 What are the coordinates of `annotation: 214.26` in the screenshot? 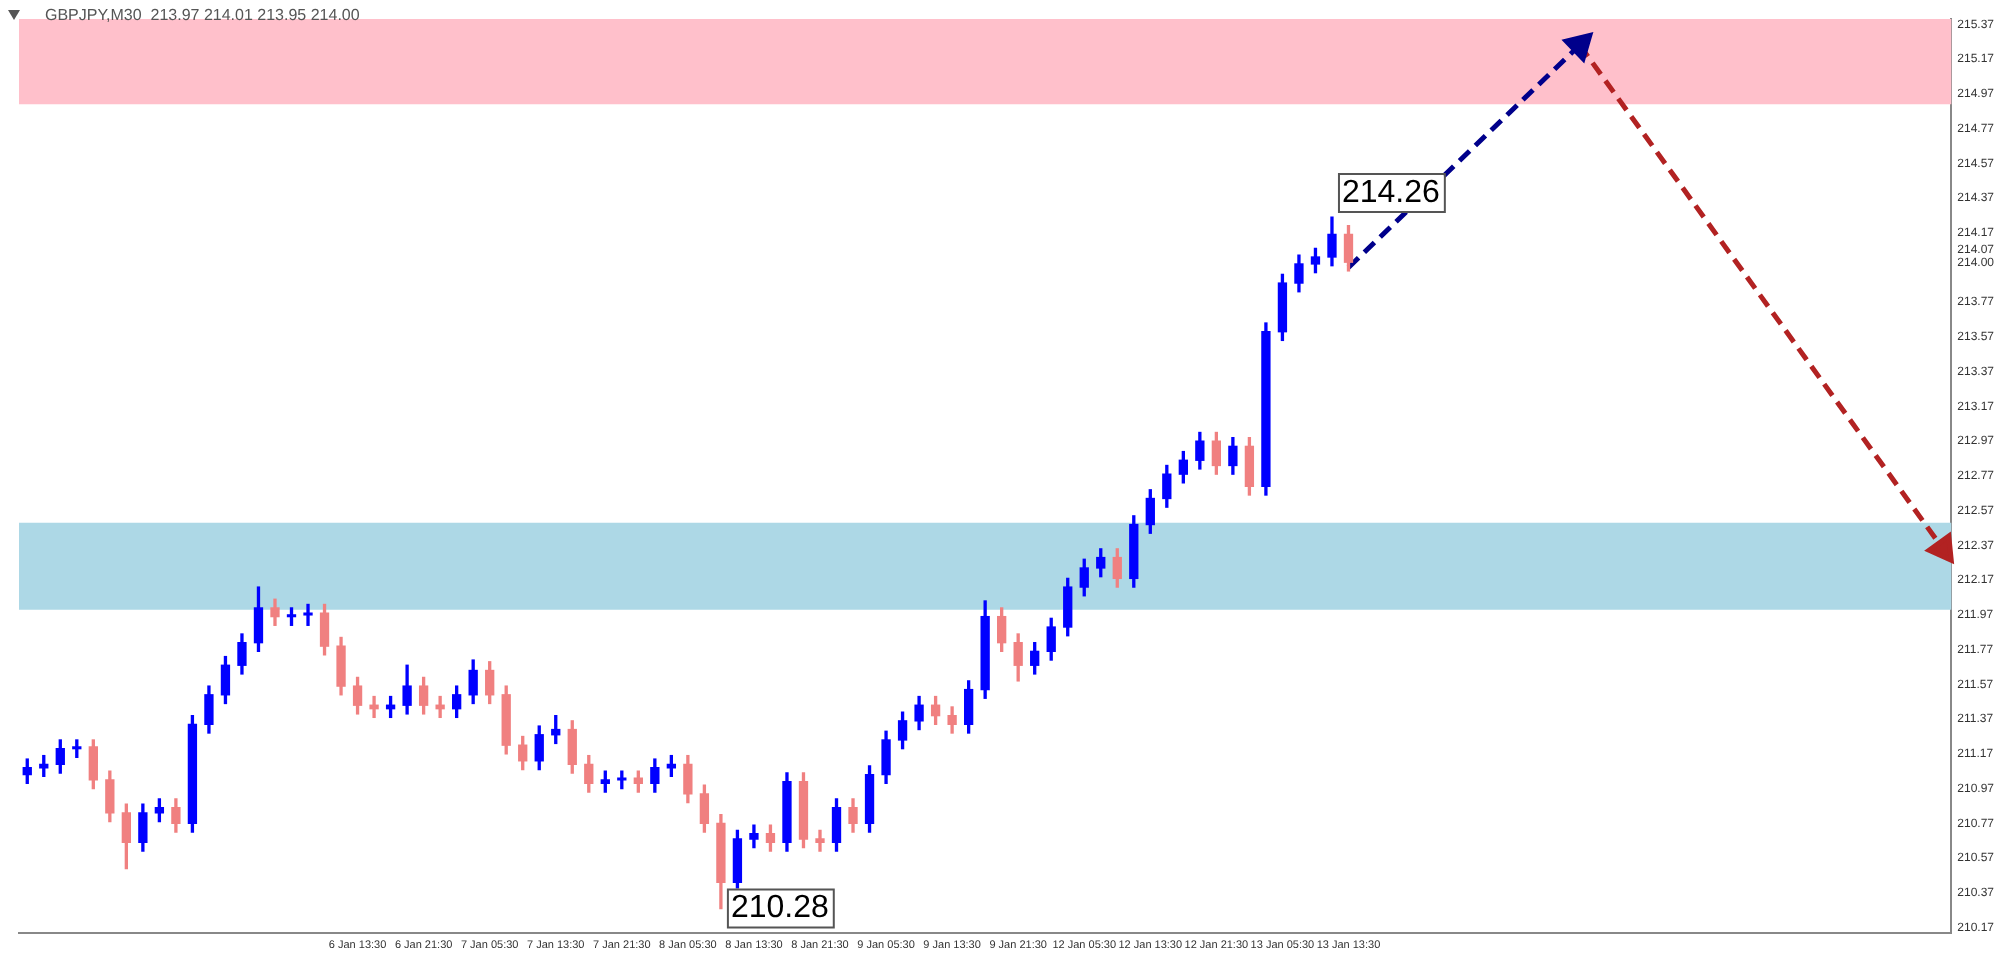 It's located at (1391, 192).